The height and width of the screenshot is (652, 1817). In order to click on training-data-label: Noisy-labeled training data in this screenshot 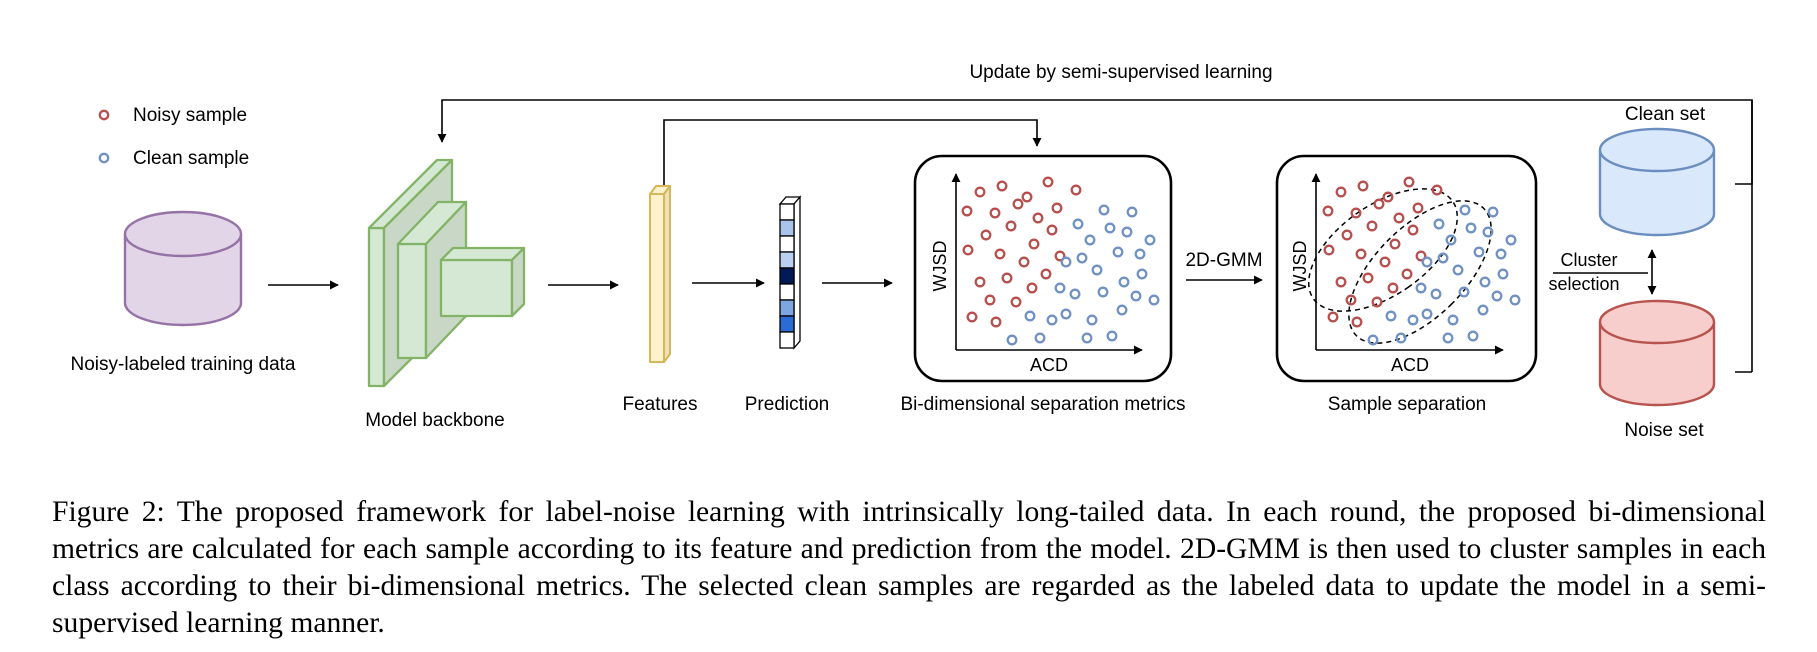, I will do `click(183, 364)`.